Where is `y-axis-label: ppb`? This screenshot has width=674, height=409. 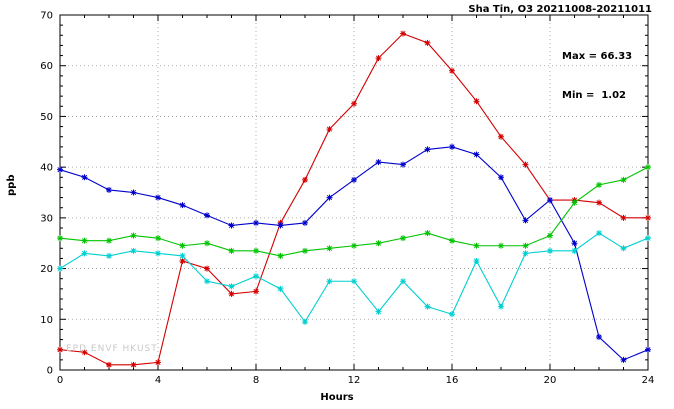 y-axis-label: ppb is located at coordinates (11, 185).